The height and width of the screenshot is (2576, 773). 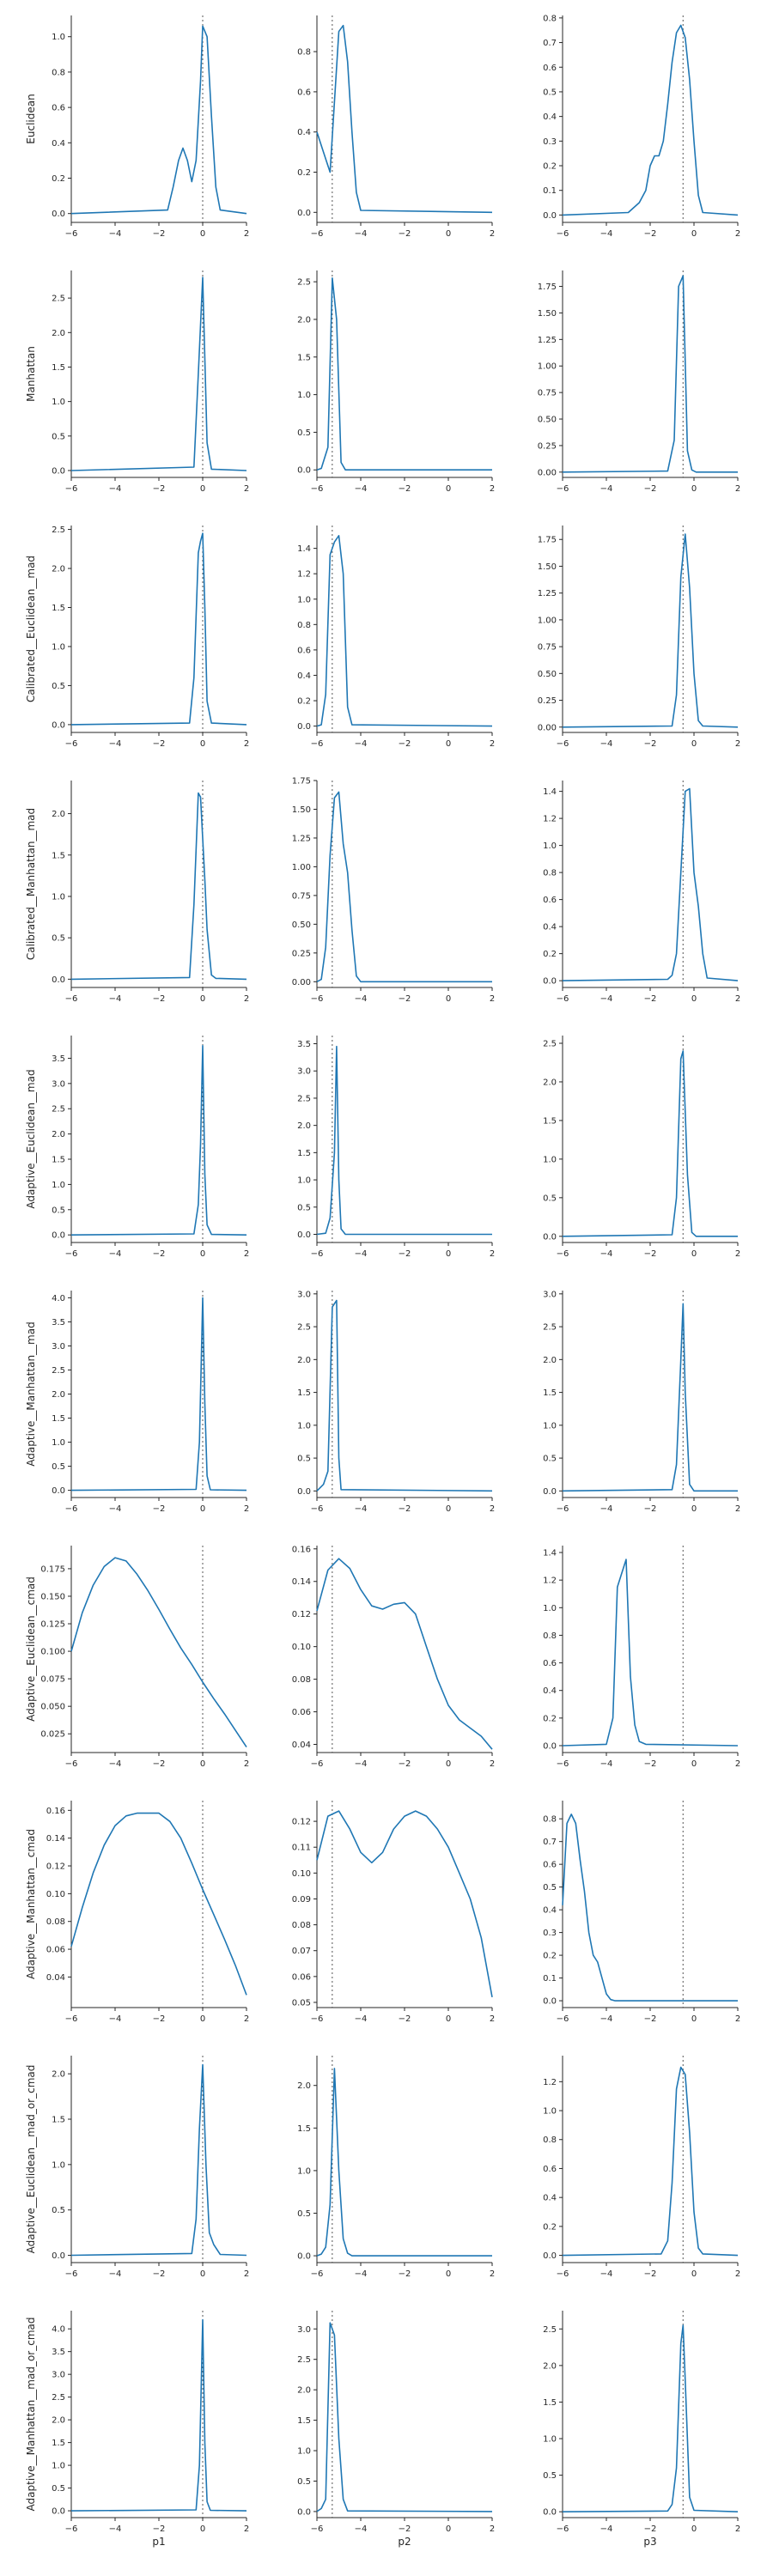 I want to click on y-tick-label: 0.06, so click(x=55, y=1951).